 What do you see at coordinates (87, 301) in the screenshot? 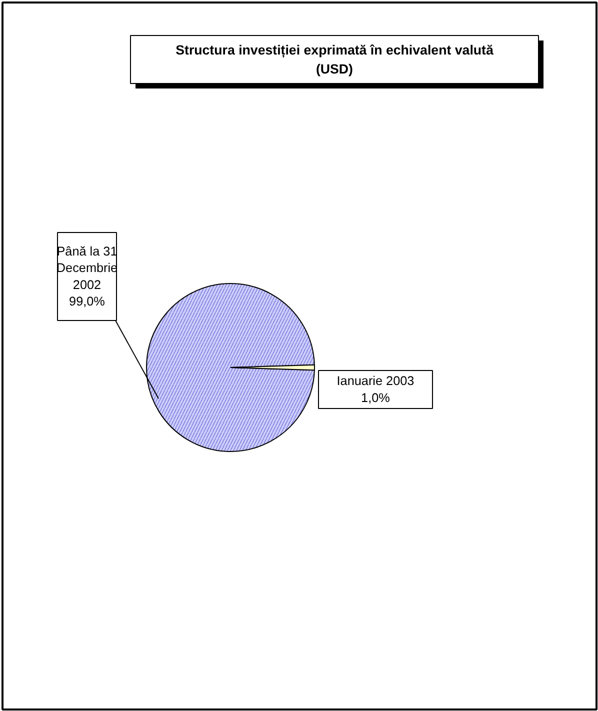
I see `data-label: 99,0%` at bounding box center [87, 301].